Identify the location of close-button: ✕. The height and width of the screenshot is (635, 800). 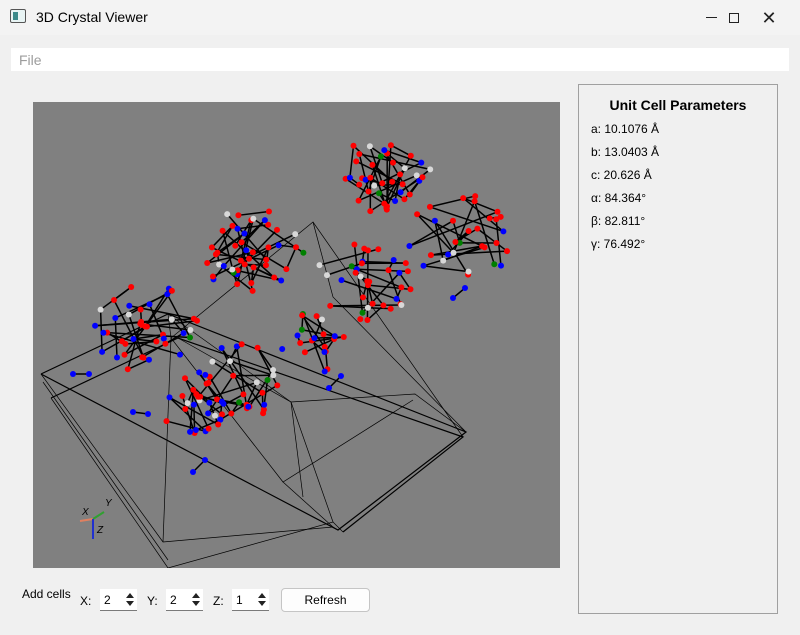
(769, 17).